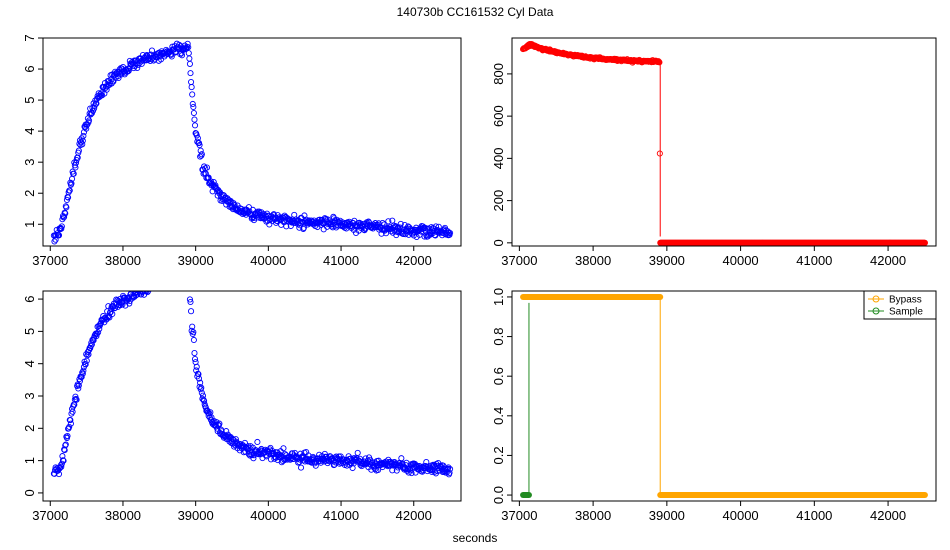 Image resolution: width=950 pixels, height=550 pixels. What do you see at coordinates (593, 260) in the screenshot?
I see `x-tick-label: 38000` at bounding box center [593, 260].